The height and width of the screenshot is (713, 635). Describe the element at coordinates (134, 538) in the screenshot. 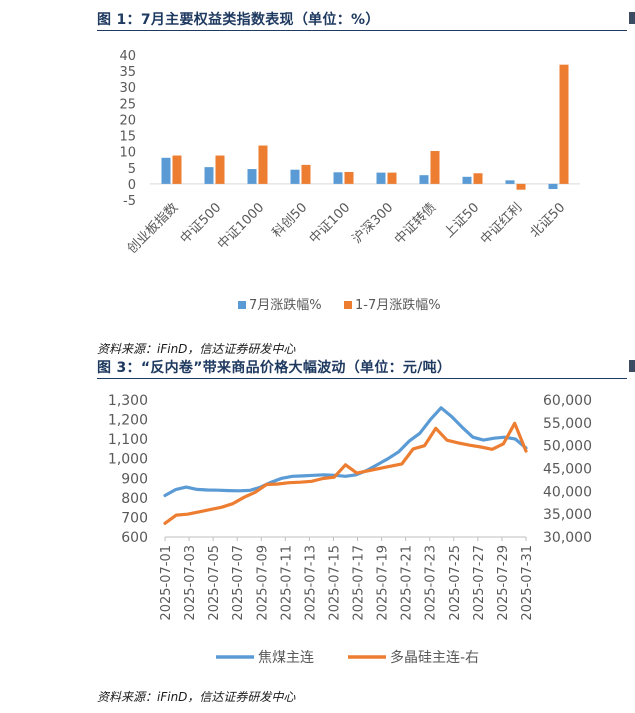

I see `left-y-tick-label: 600` at that location.